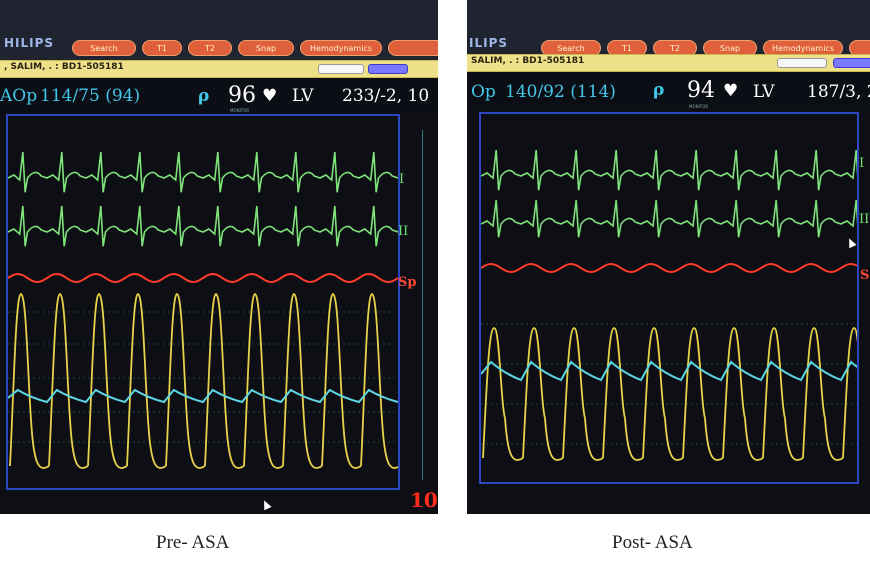 Image resolution: width=870 pixels, height=571 pixels. What do you see at coordinates (341, 48) in the screenshot?
I see `hemodynamics-button: Hemodynamics` at bounding box center [341, 48].